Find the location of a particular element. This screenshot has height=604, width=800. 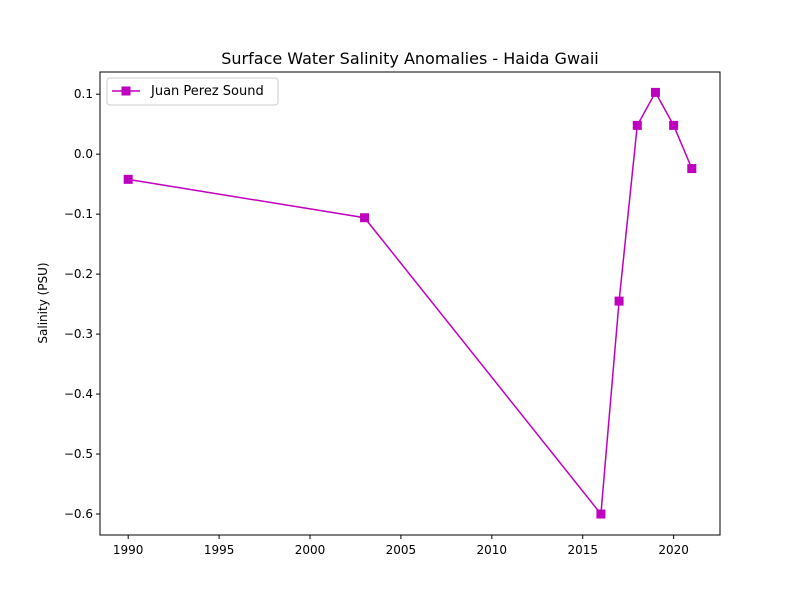

x-tick-label: 2005 is located at coordinates (401, 550).